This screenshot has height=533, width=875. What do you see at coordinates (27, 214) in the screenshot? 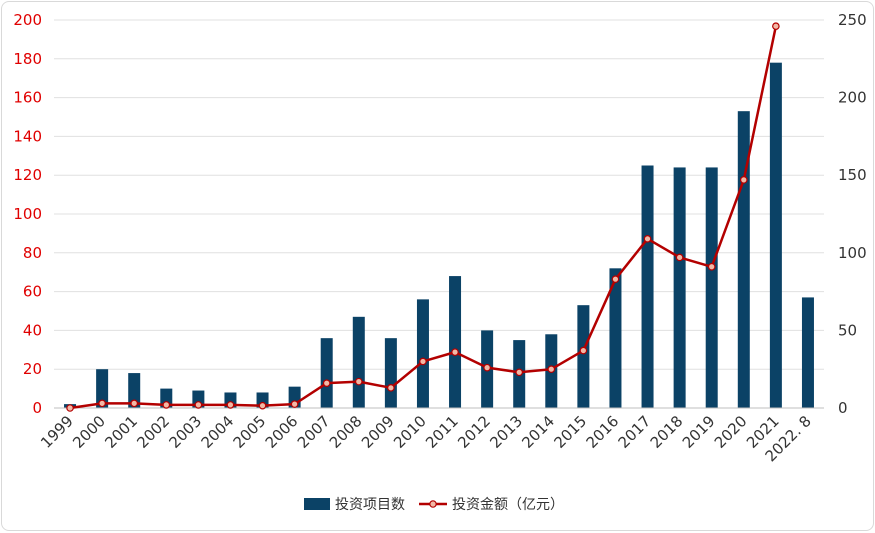
I see `y-left-tick-label: 100` at bounding box center [27, 214].